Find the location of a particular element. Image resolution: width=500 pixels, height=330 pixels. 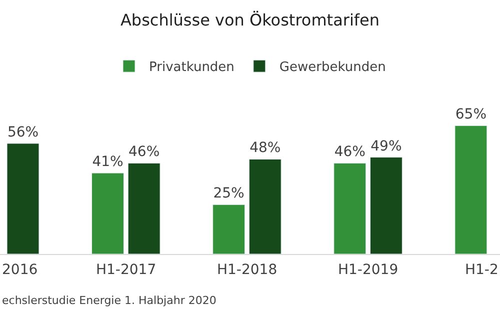

chart-title: Abschlüsse von Ökostromtarifen is located at coordinates (250, 20).